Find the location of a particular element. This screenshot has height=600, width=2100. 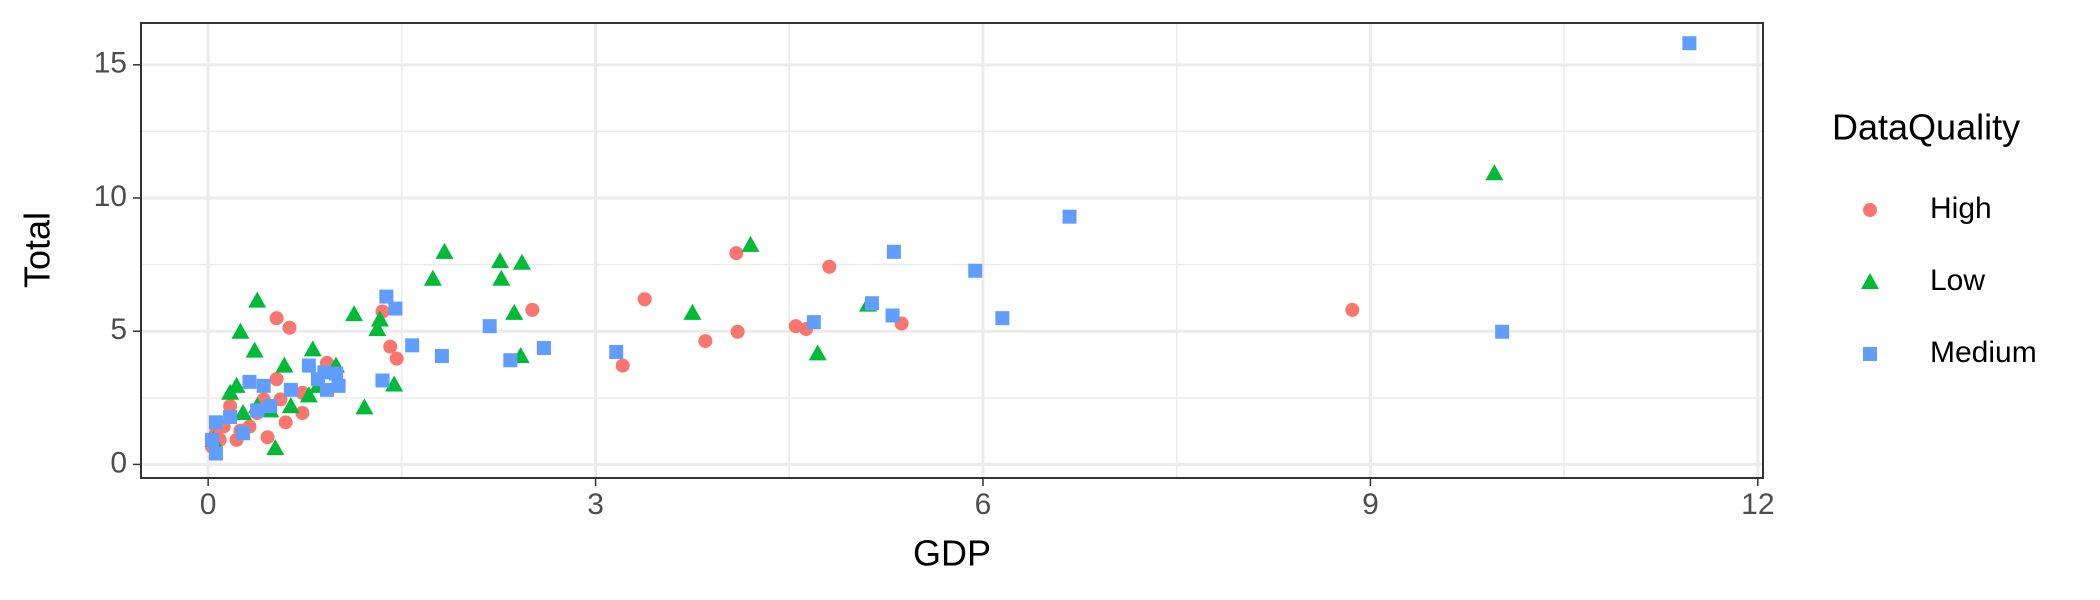

legend-label: Medium is located at coordinates (1983, 352).